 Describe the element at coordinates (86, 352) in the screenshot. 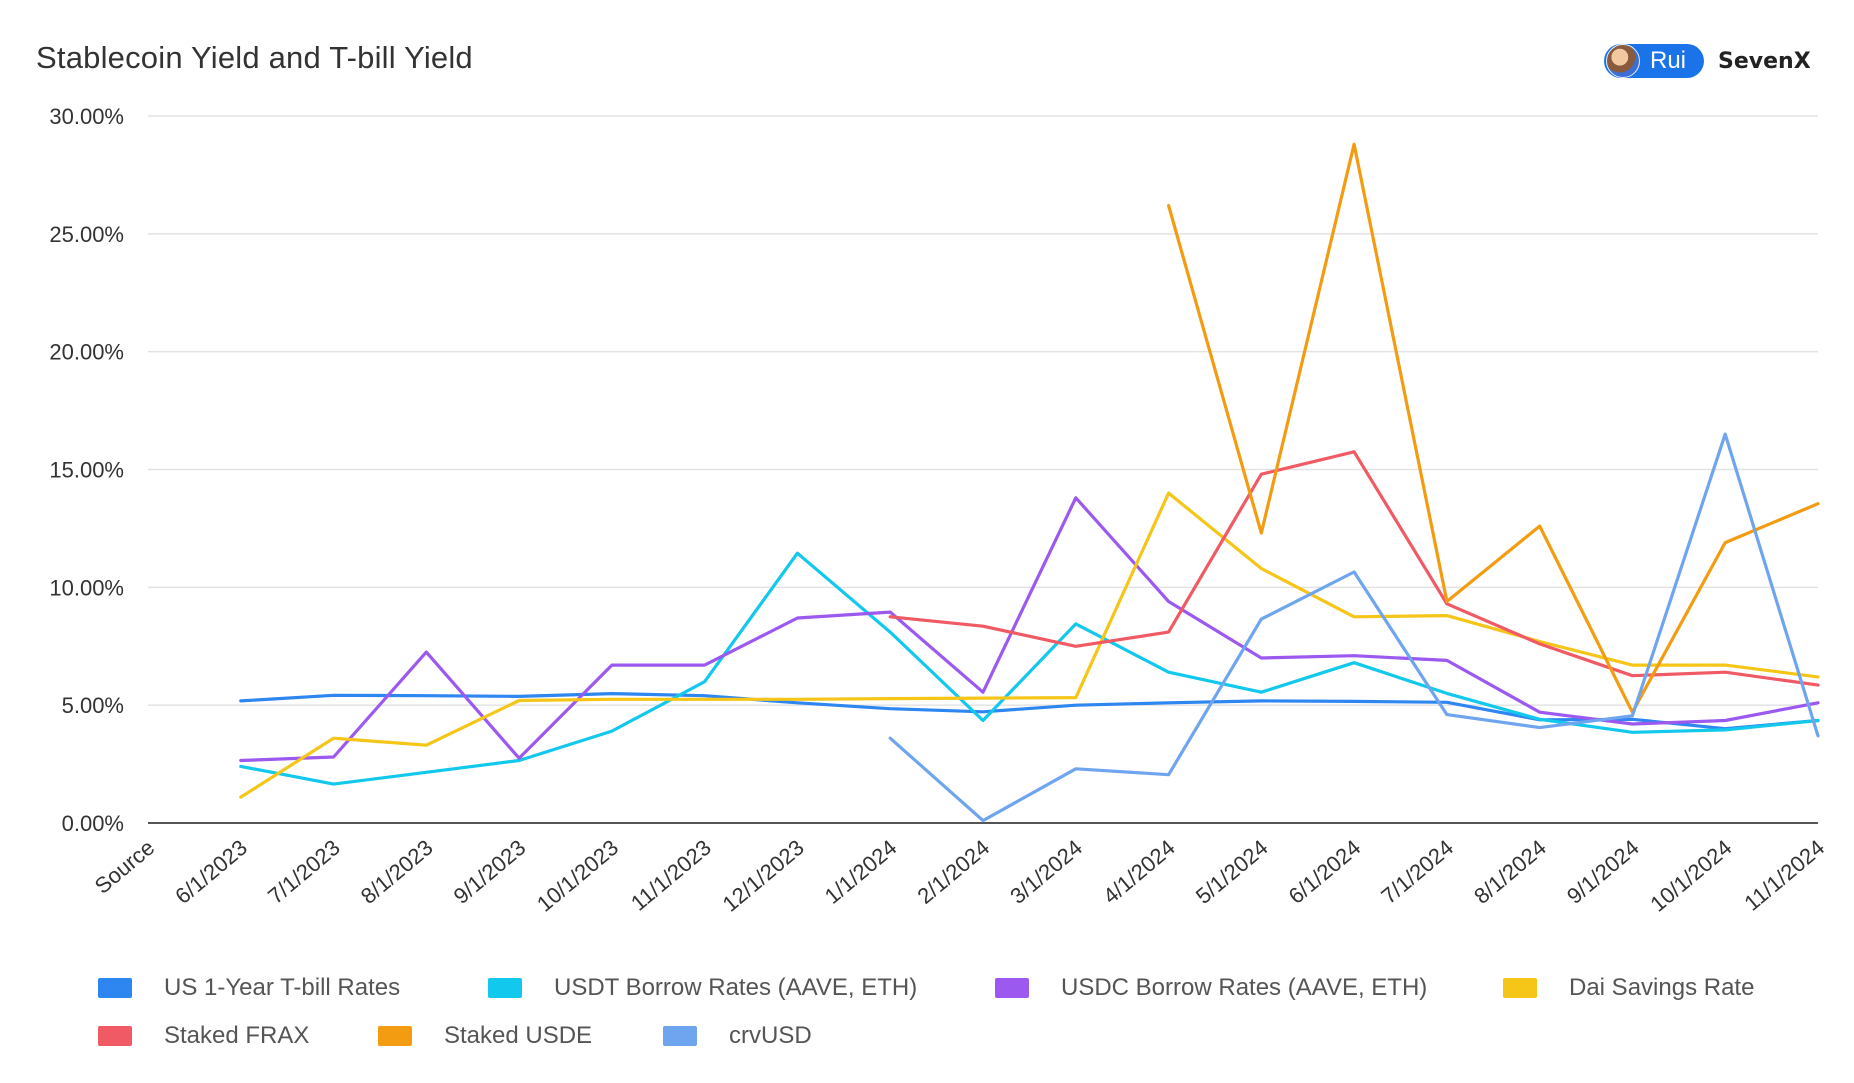

I see `y-tick-label: 20.00%` at that location.